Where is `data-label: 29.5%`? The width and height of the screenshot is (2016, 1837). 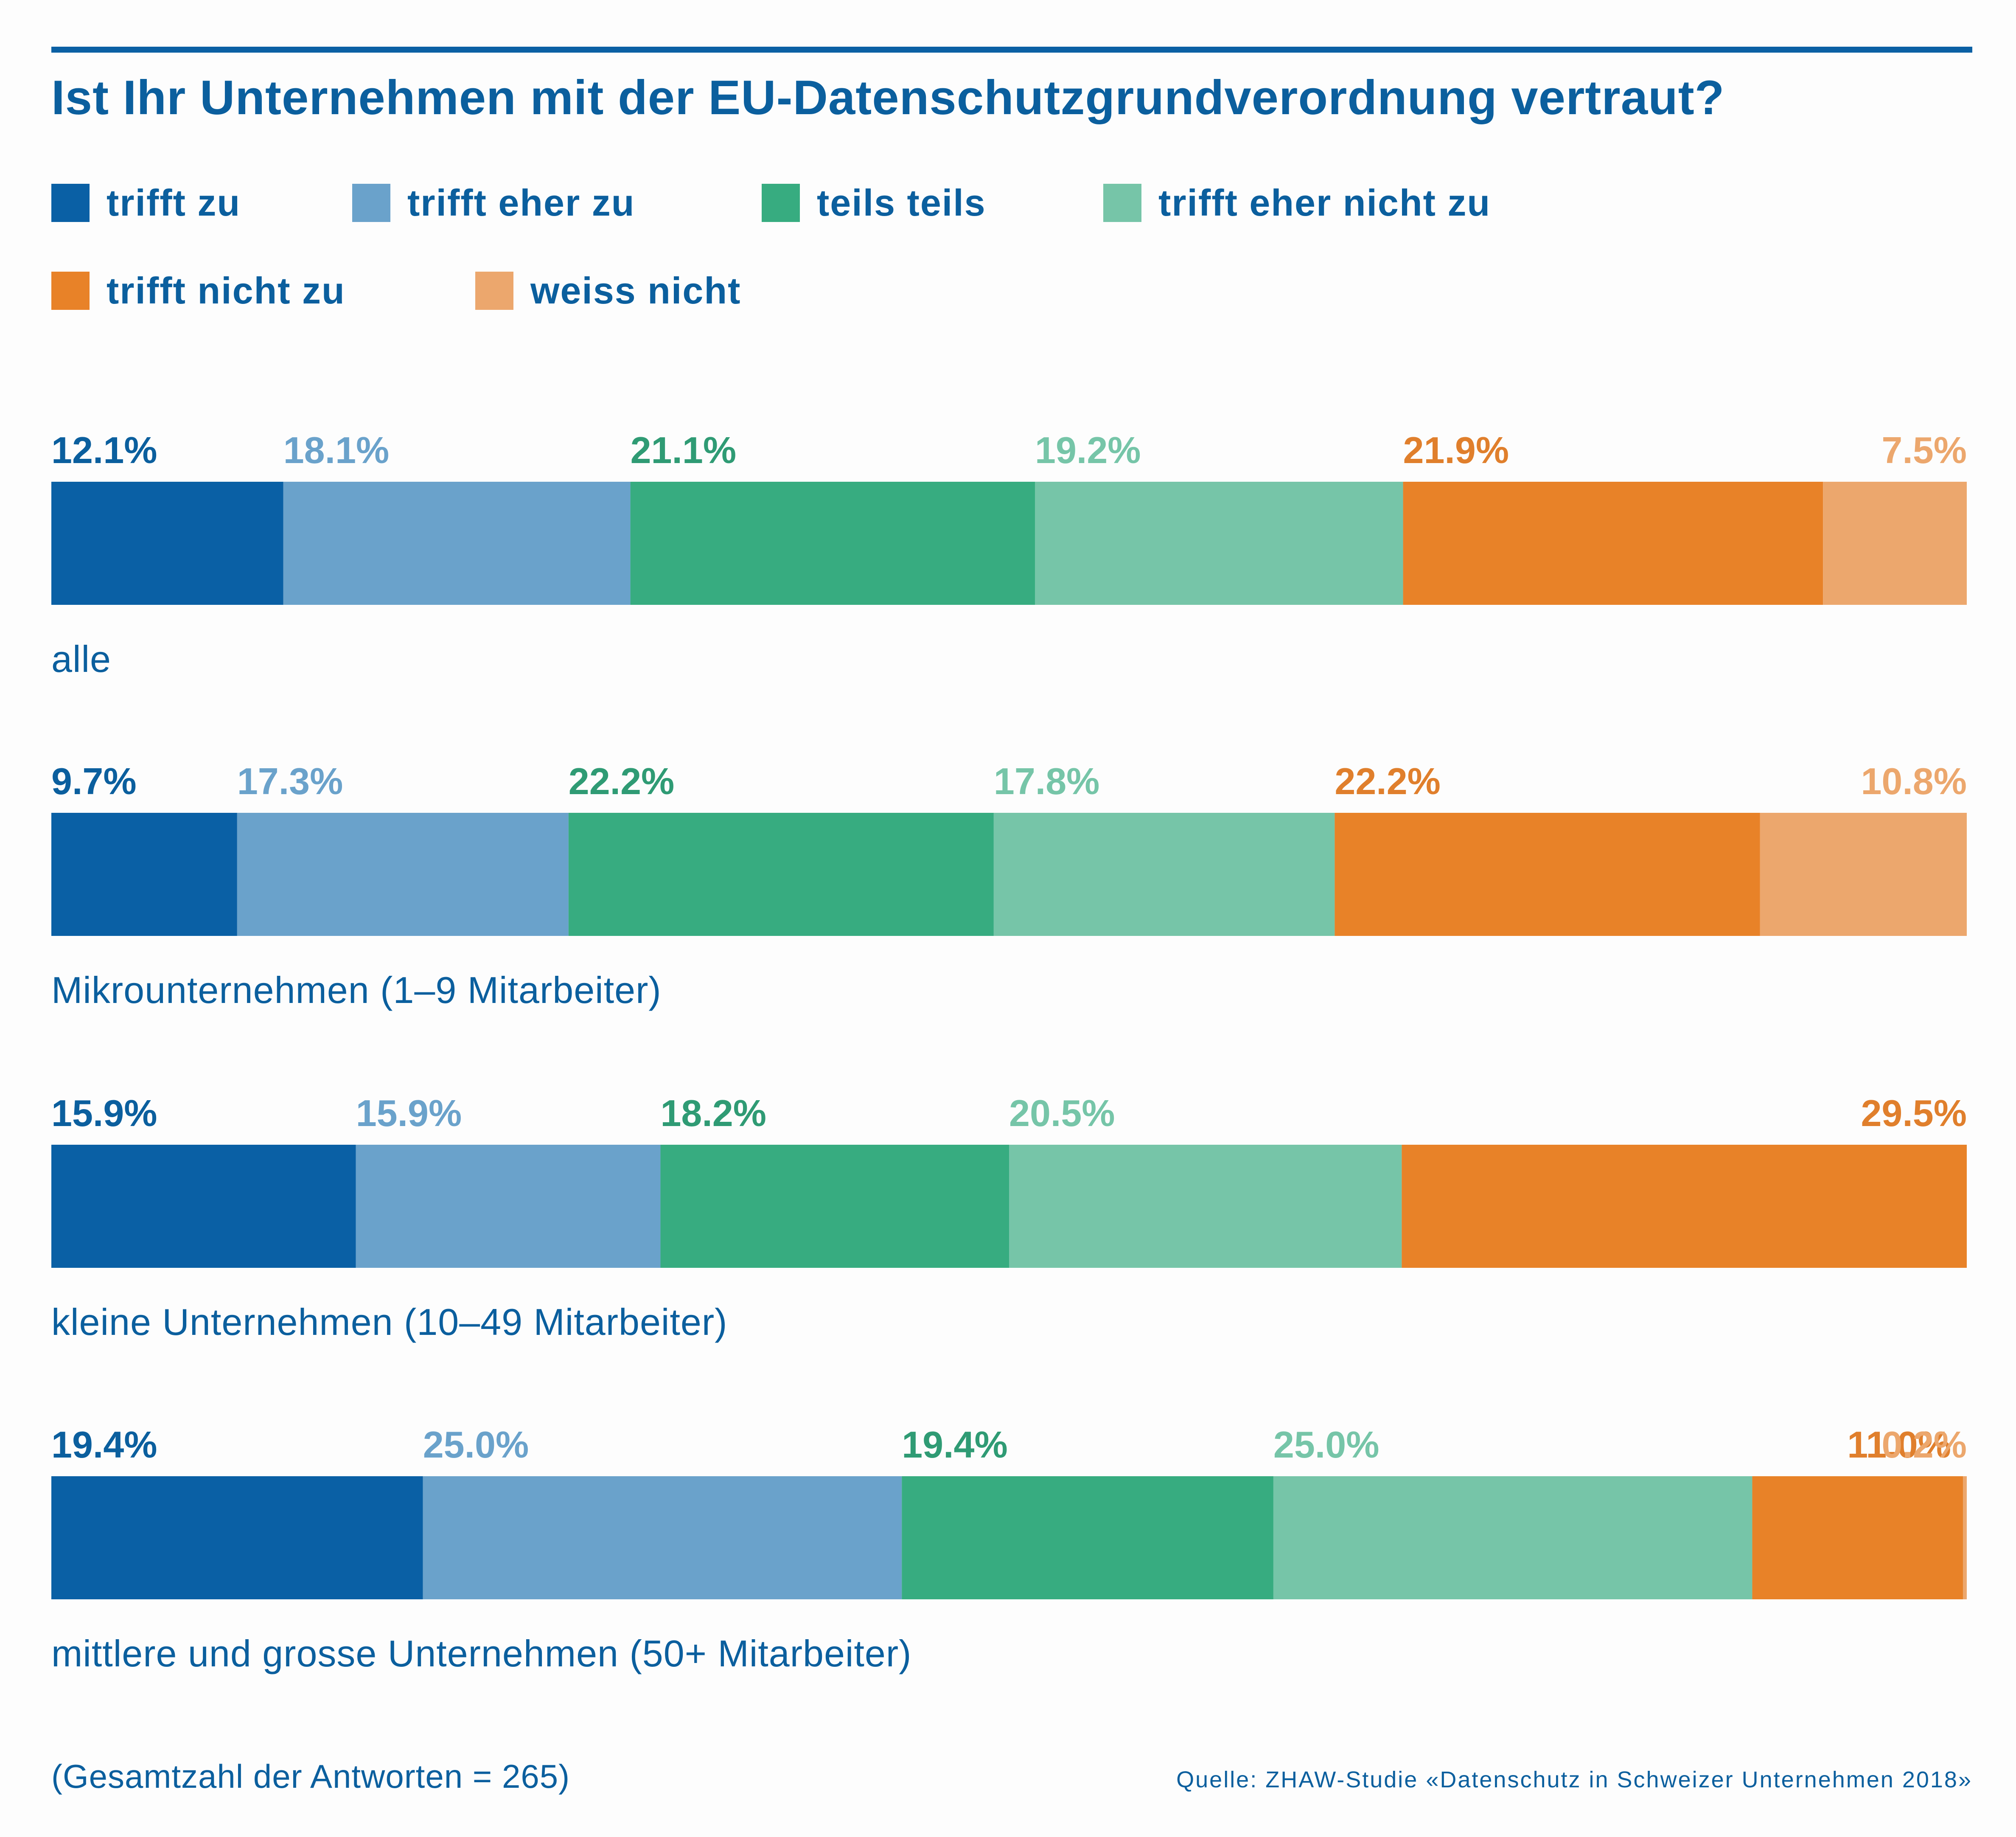
data-label: 29.5% is located at coordinates (1914, 1113).